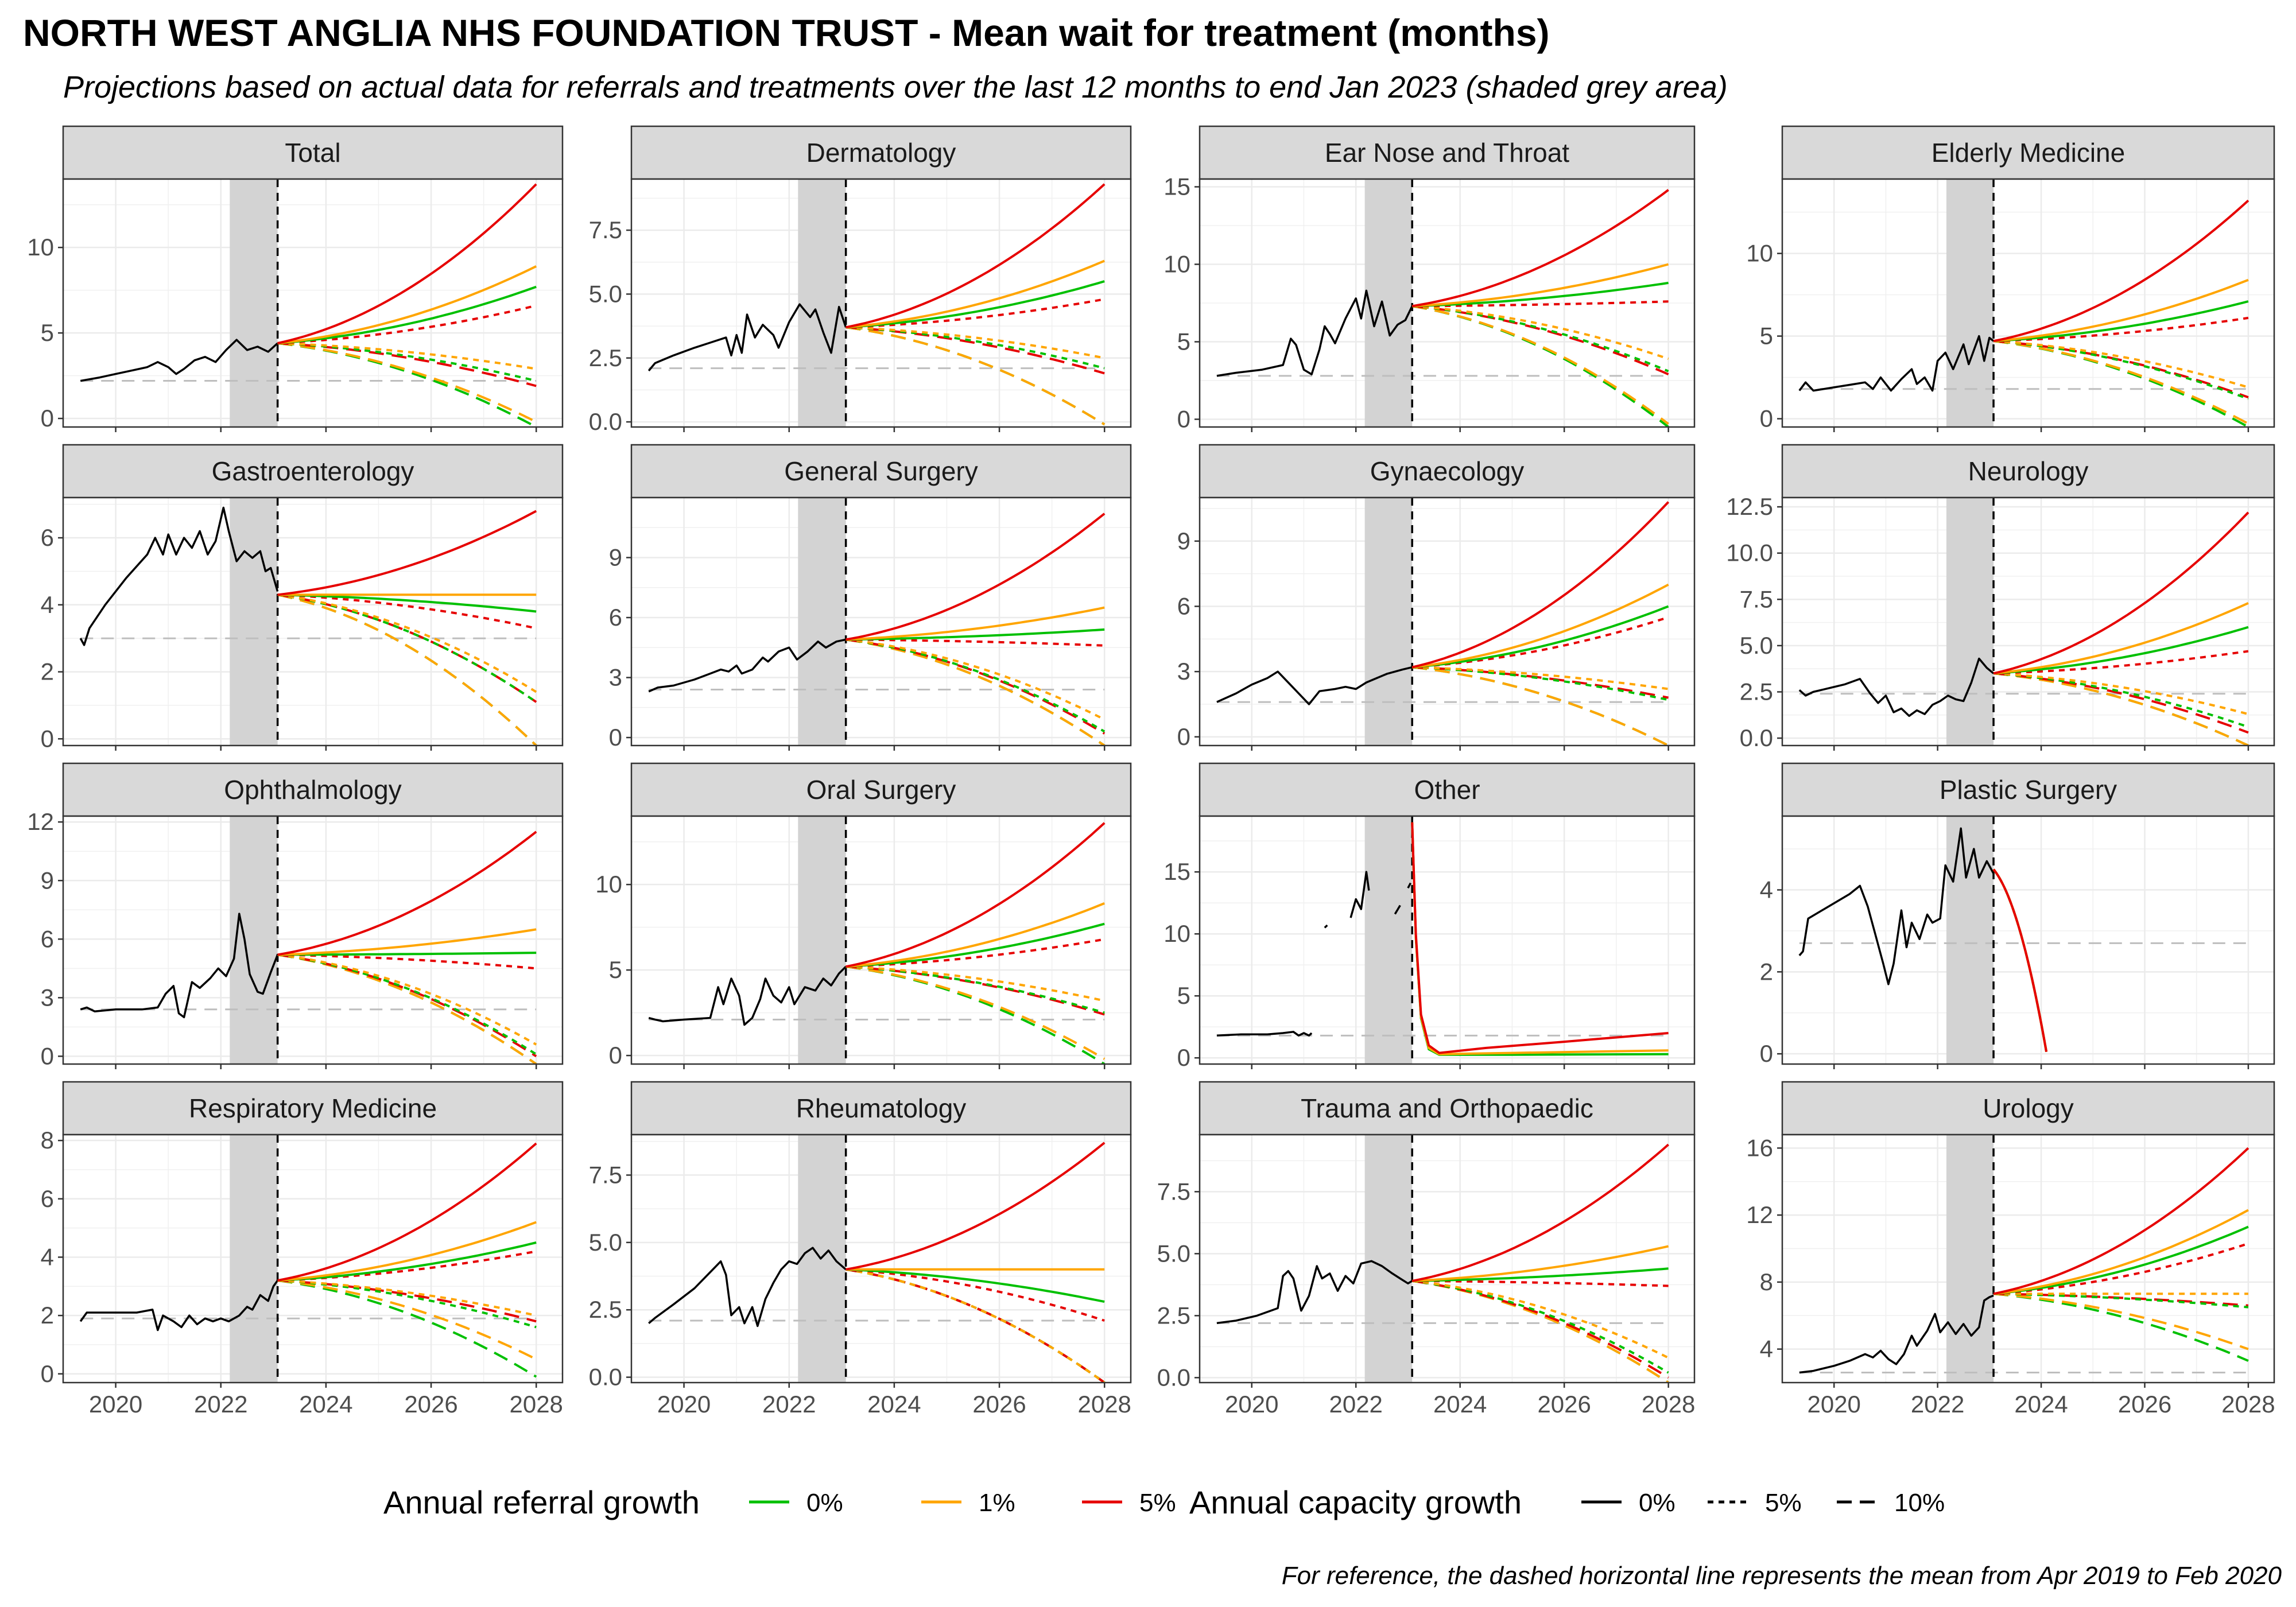 Image resolution: width=2296 pixels, height=1607 pixels. I want to click on legend-referral-items: 0% 1% 5%, so click(962, 1503).